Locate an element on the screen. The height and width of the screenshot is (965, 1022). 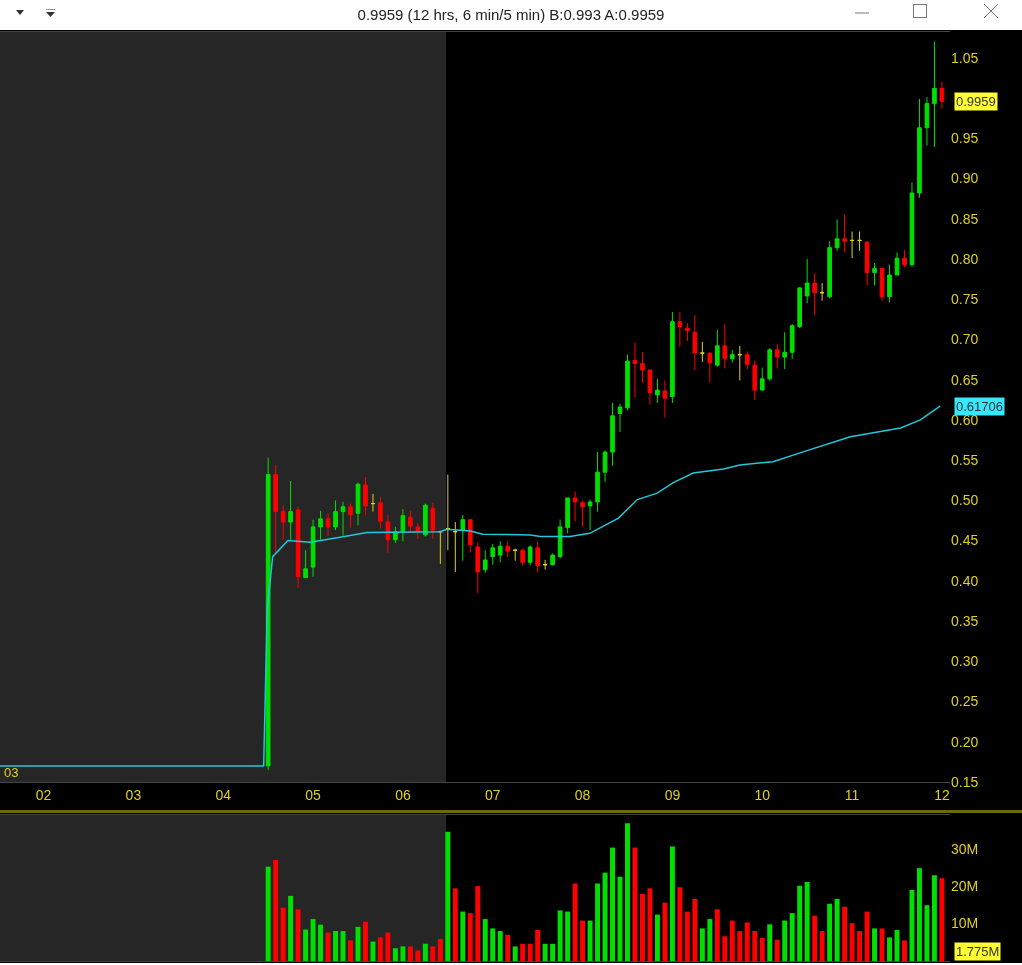
y-tick-label: 0.15 is located at coordinates (965, 781).